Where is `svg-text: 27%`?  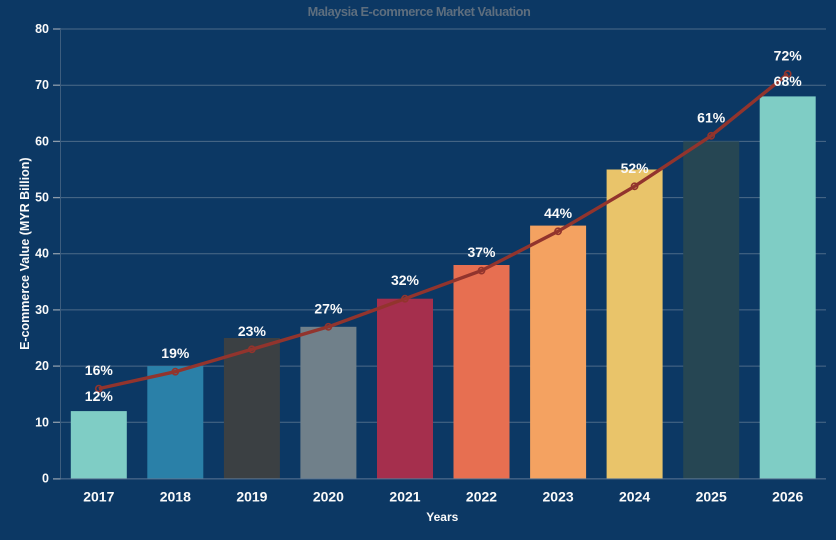 svg-text: 27% is located at coordinates (328, 308).